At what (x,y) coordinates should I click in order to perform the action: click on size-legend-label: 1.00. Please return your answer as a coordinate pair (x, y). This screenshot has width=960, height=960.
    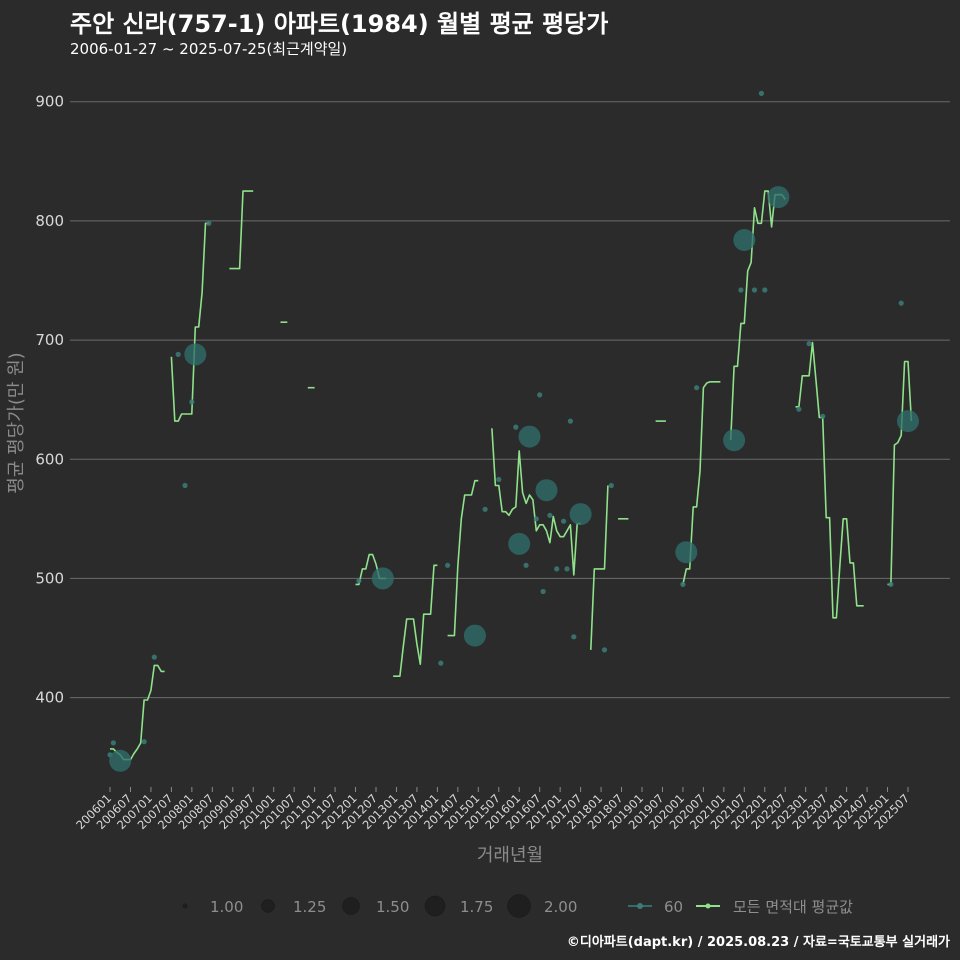
    Looking at the image, I should click on (226, 907).